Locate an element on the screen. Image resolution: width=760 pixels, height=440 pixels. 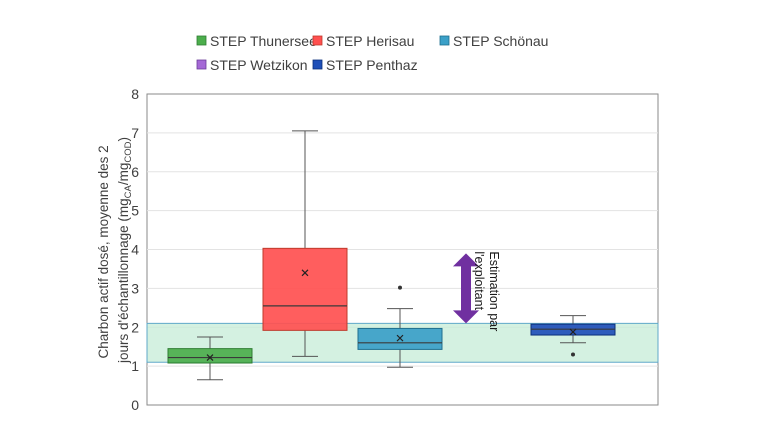
legend-label: STEP Wetzikon is located at coordinates (259, 65).